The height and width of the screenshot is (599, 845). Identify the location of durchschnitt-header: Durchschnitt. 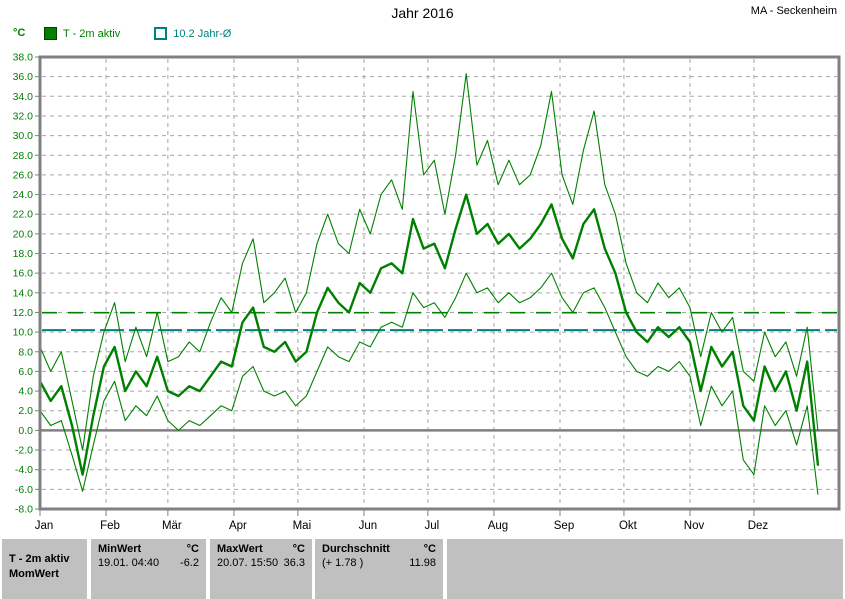
(356, 549).